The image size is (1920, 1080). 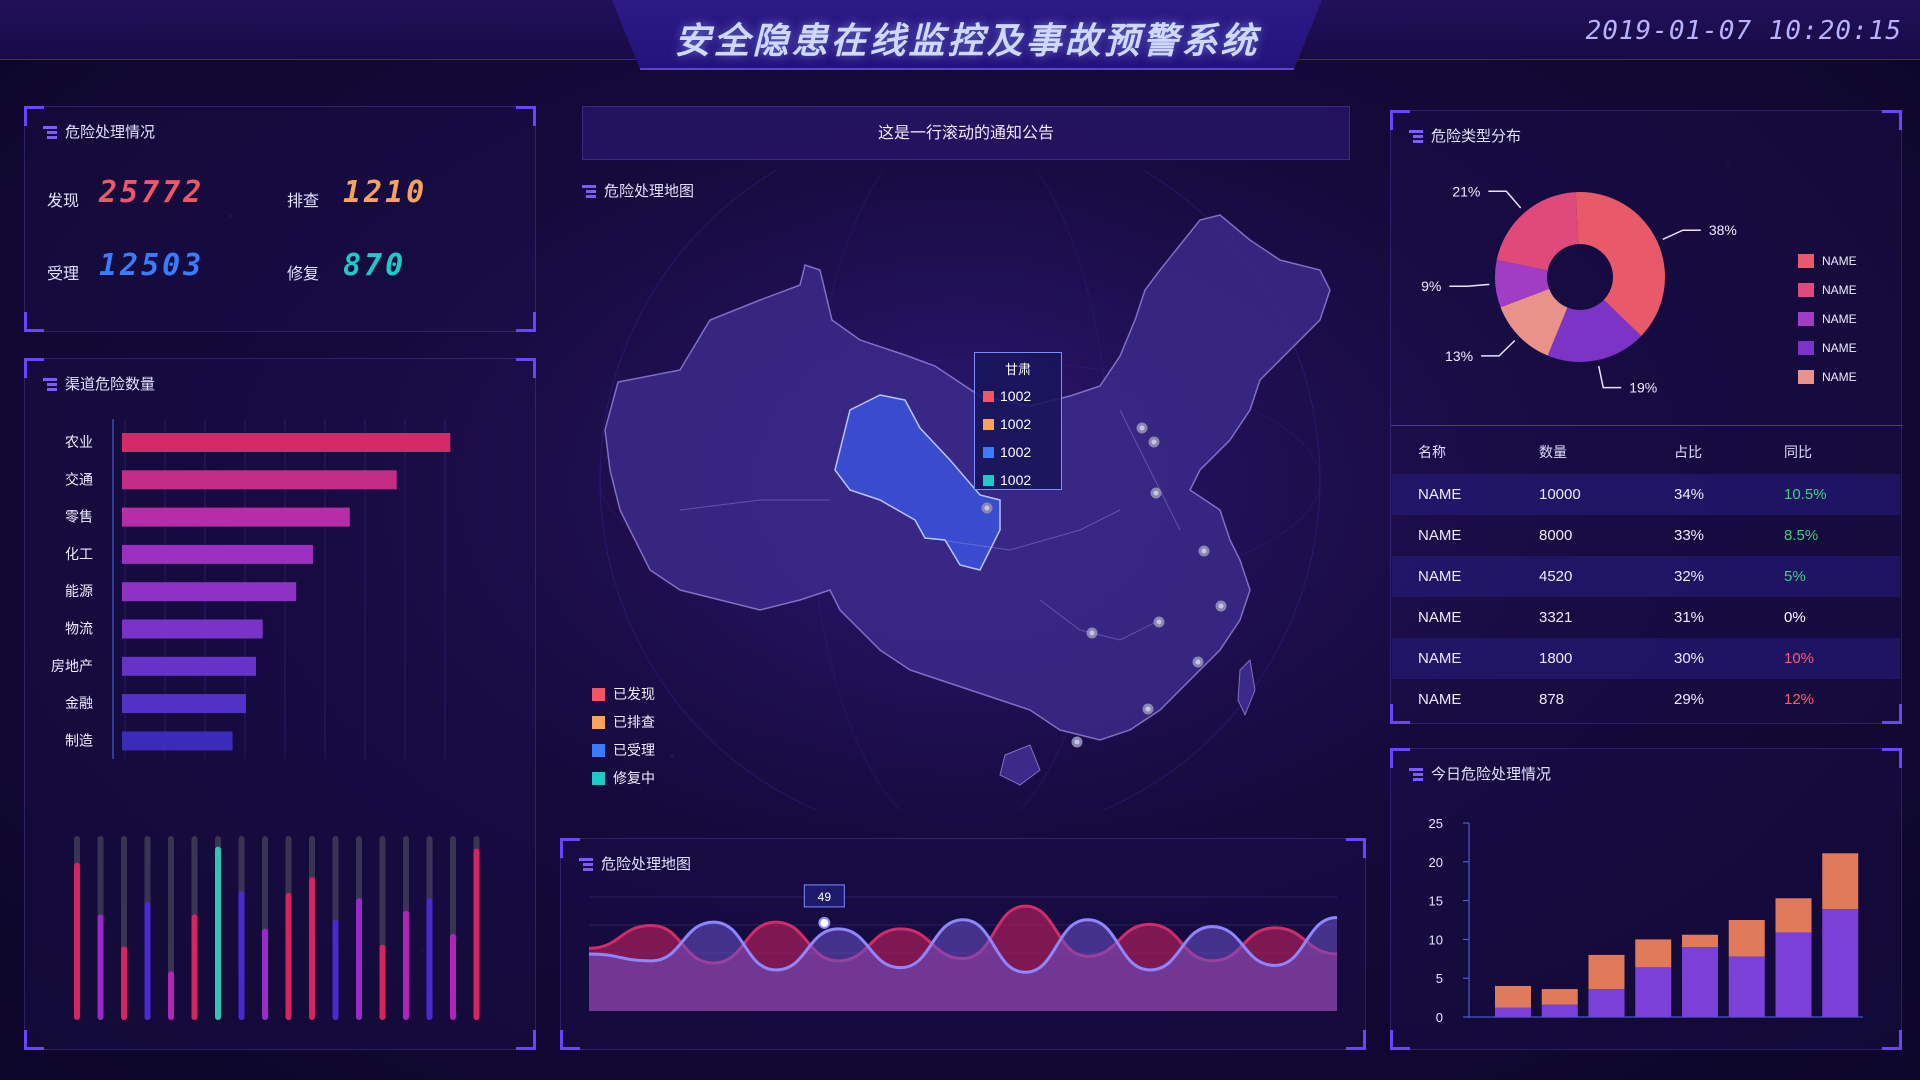 What do you see at coordinates (79, 479) in the screenshot?
I see `bar-category-label: 交通` at bounding box center [79, 479].